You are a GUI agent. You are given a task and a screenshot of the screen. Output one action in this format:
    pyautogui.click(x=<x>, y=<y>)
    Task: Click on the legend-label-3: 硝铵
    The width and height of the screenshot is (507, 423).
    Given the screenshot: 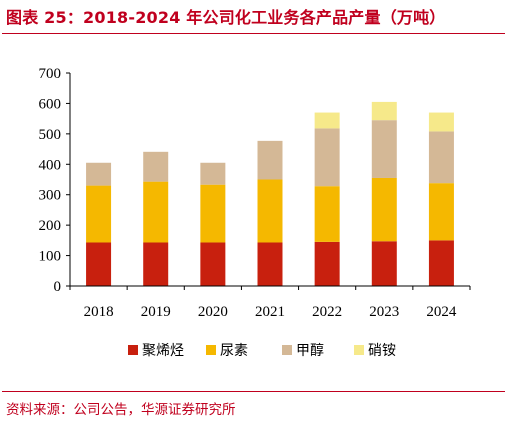 What is the action you would take?
    pyautogui.click(x=382, y=351)
    